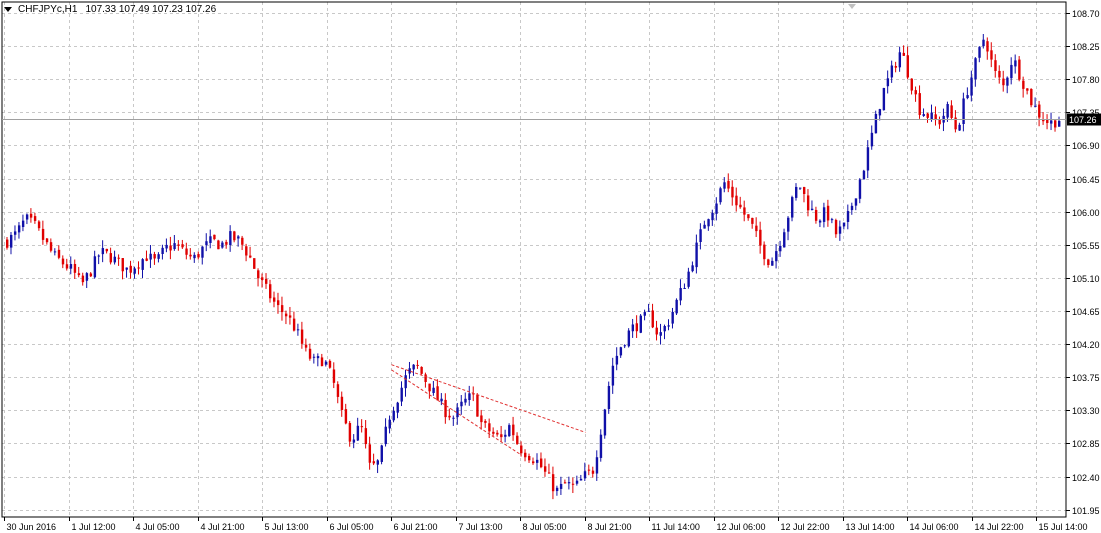  Describe the element at coordinates (1086, 279) in the screenshot. I see `y-tick-label: 105.10` at that location.